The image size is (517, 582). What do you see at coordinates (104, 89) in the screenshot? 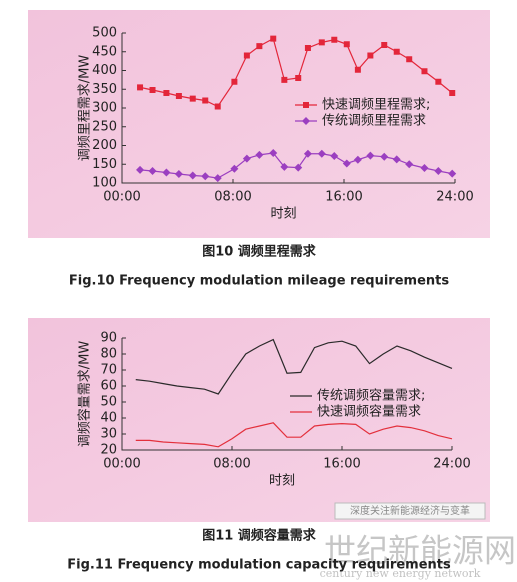
I see `y-tick-label: 350` at bounding box center [104, 89].